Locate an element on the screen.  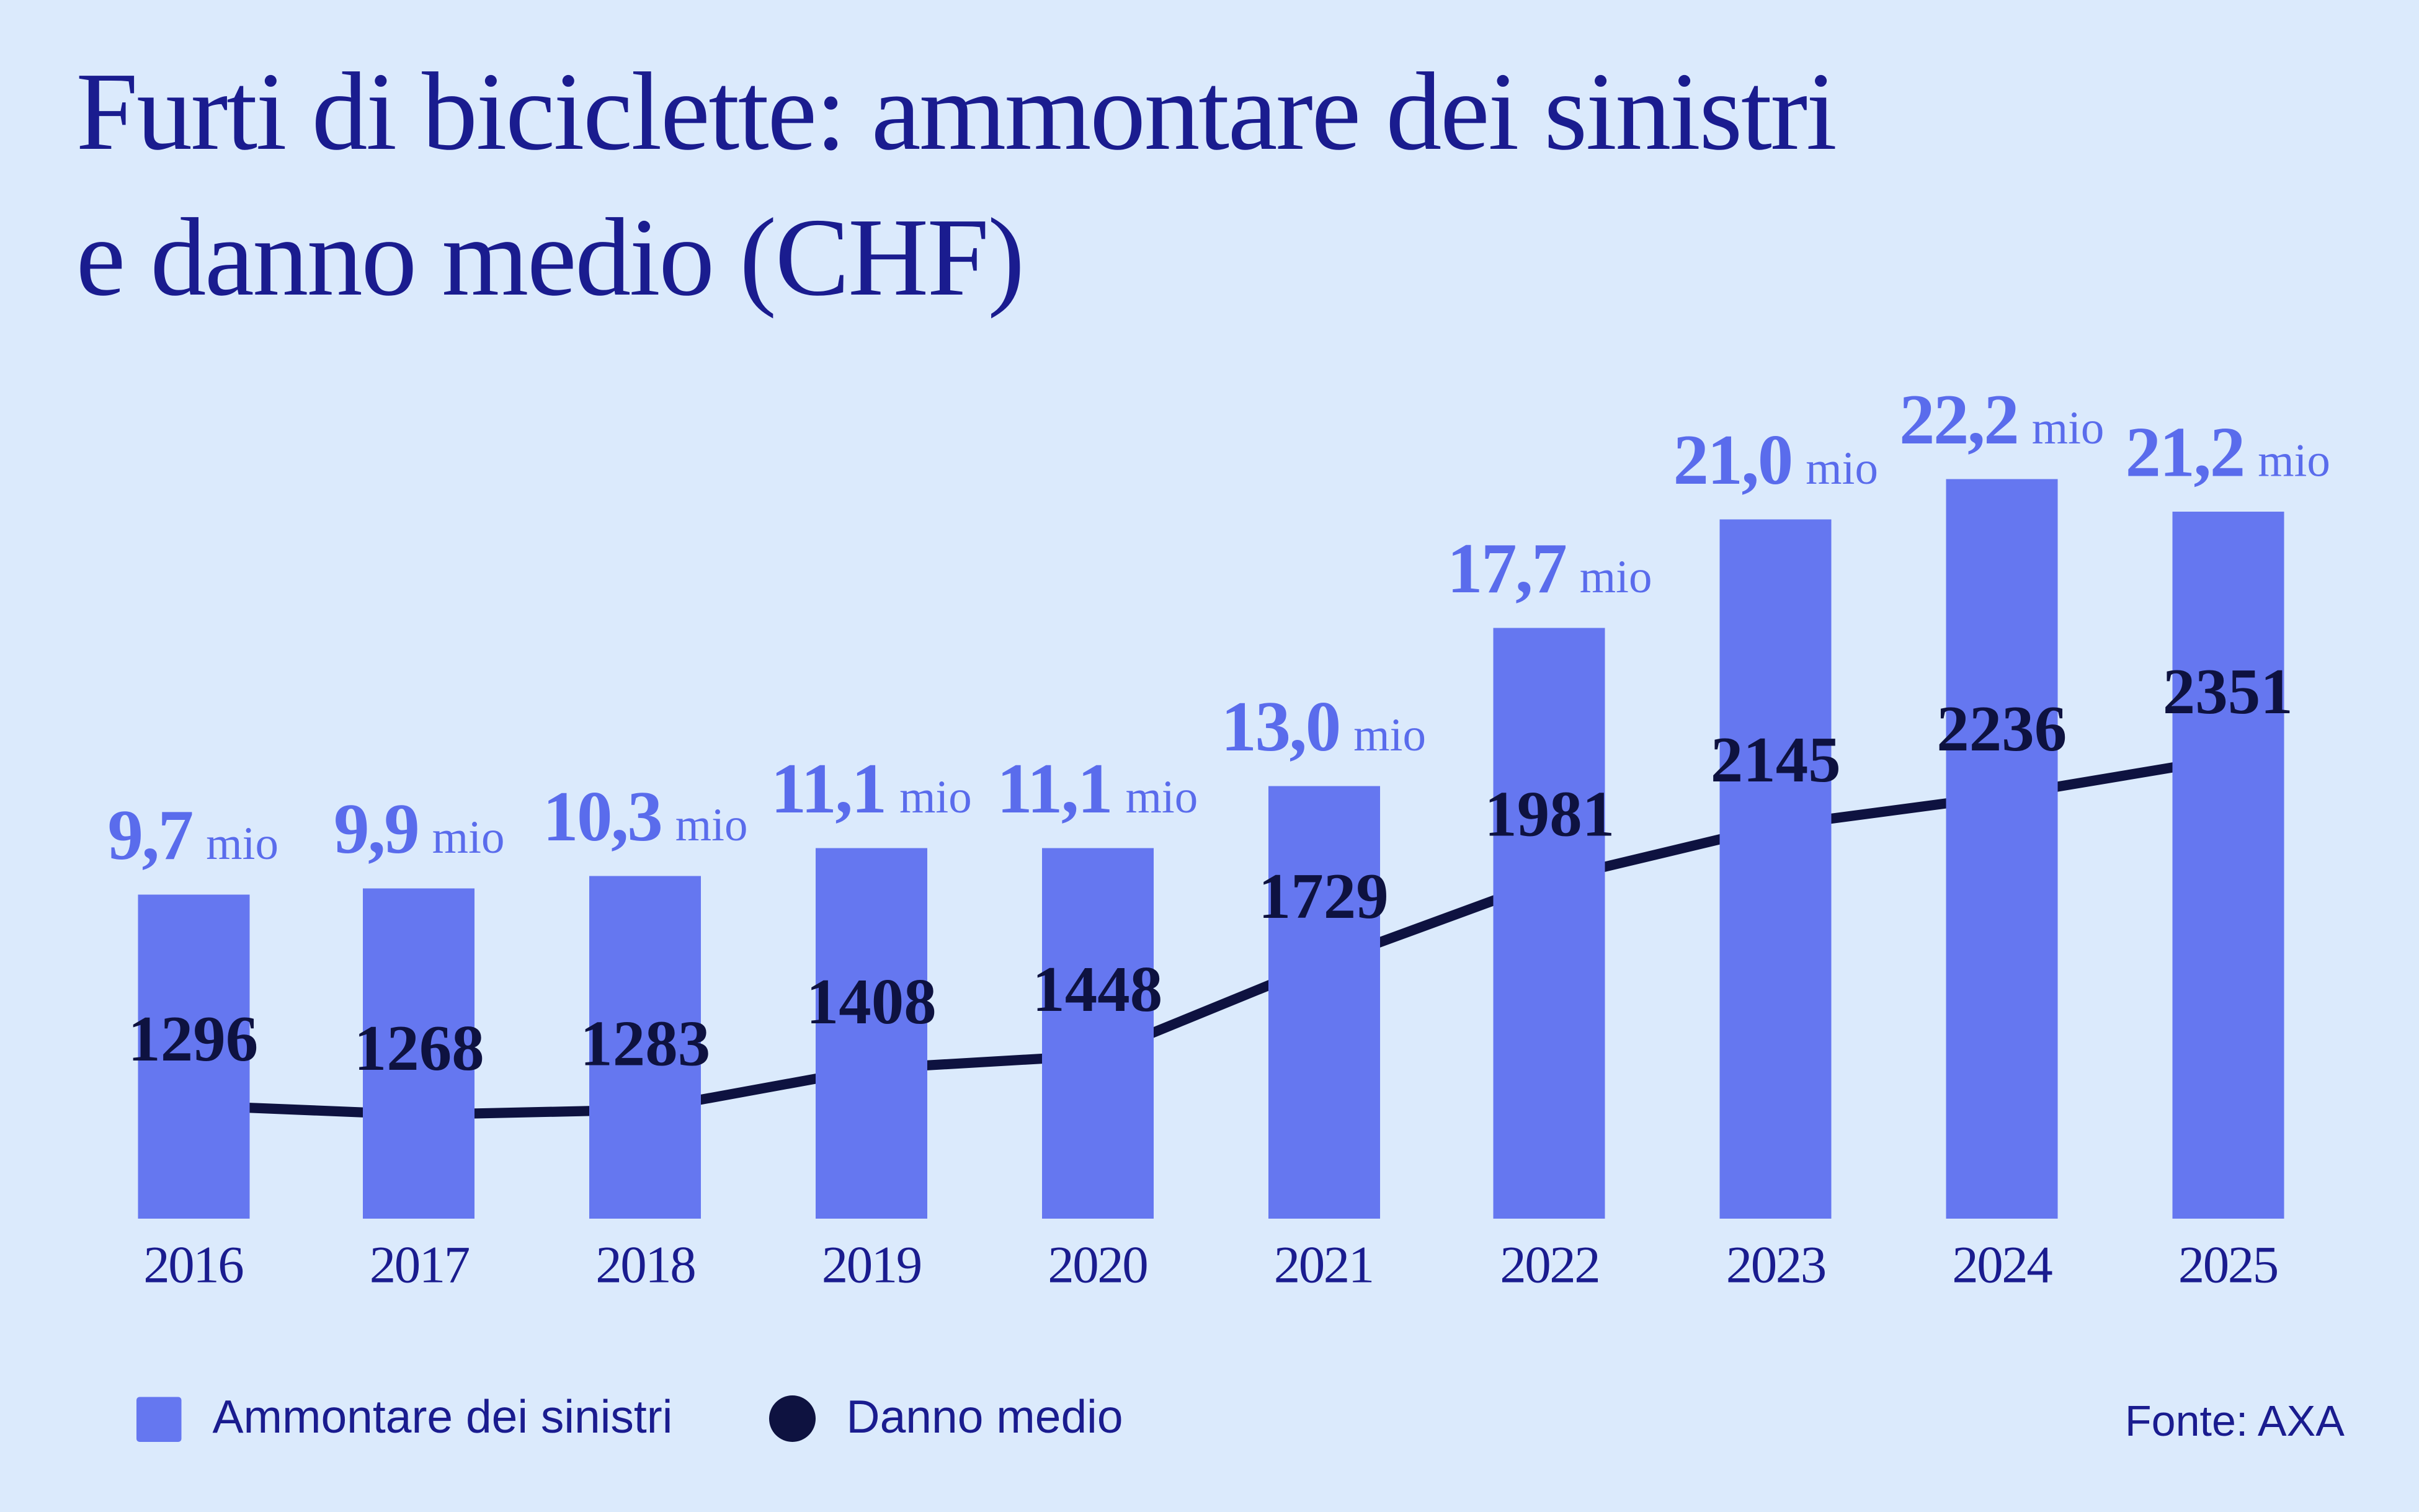
source-credit: Fonte: AXA is located at coordinates (2234, 1421).